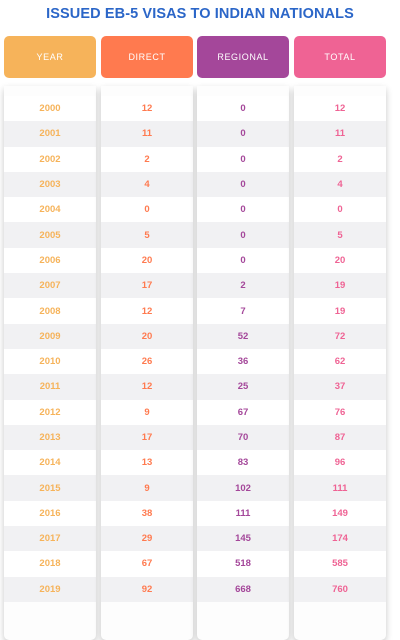 This screenshot has width=400, height=640. I want to click on regional-header: REGIONAL, so click(243, 57).